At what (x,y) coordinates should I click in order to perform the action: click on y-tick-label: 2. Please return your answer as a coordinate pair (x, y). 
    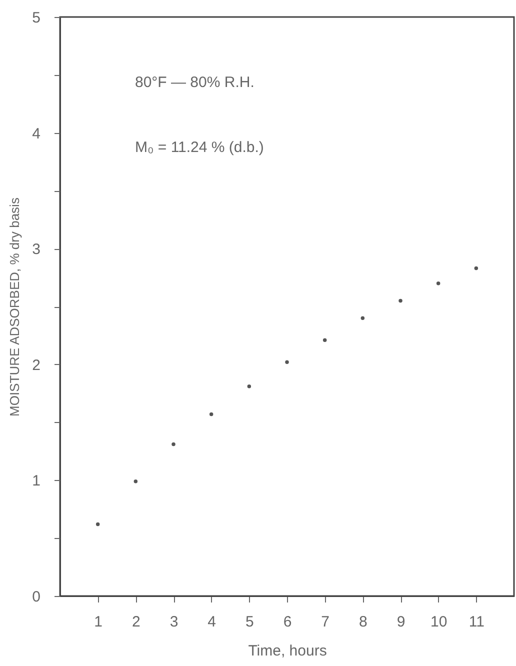
    Looking at the image, I should click on (36, 365).